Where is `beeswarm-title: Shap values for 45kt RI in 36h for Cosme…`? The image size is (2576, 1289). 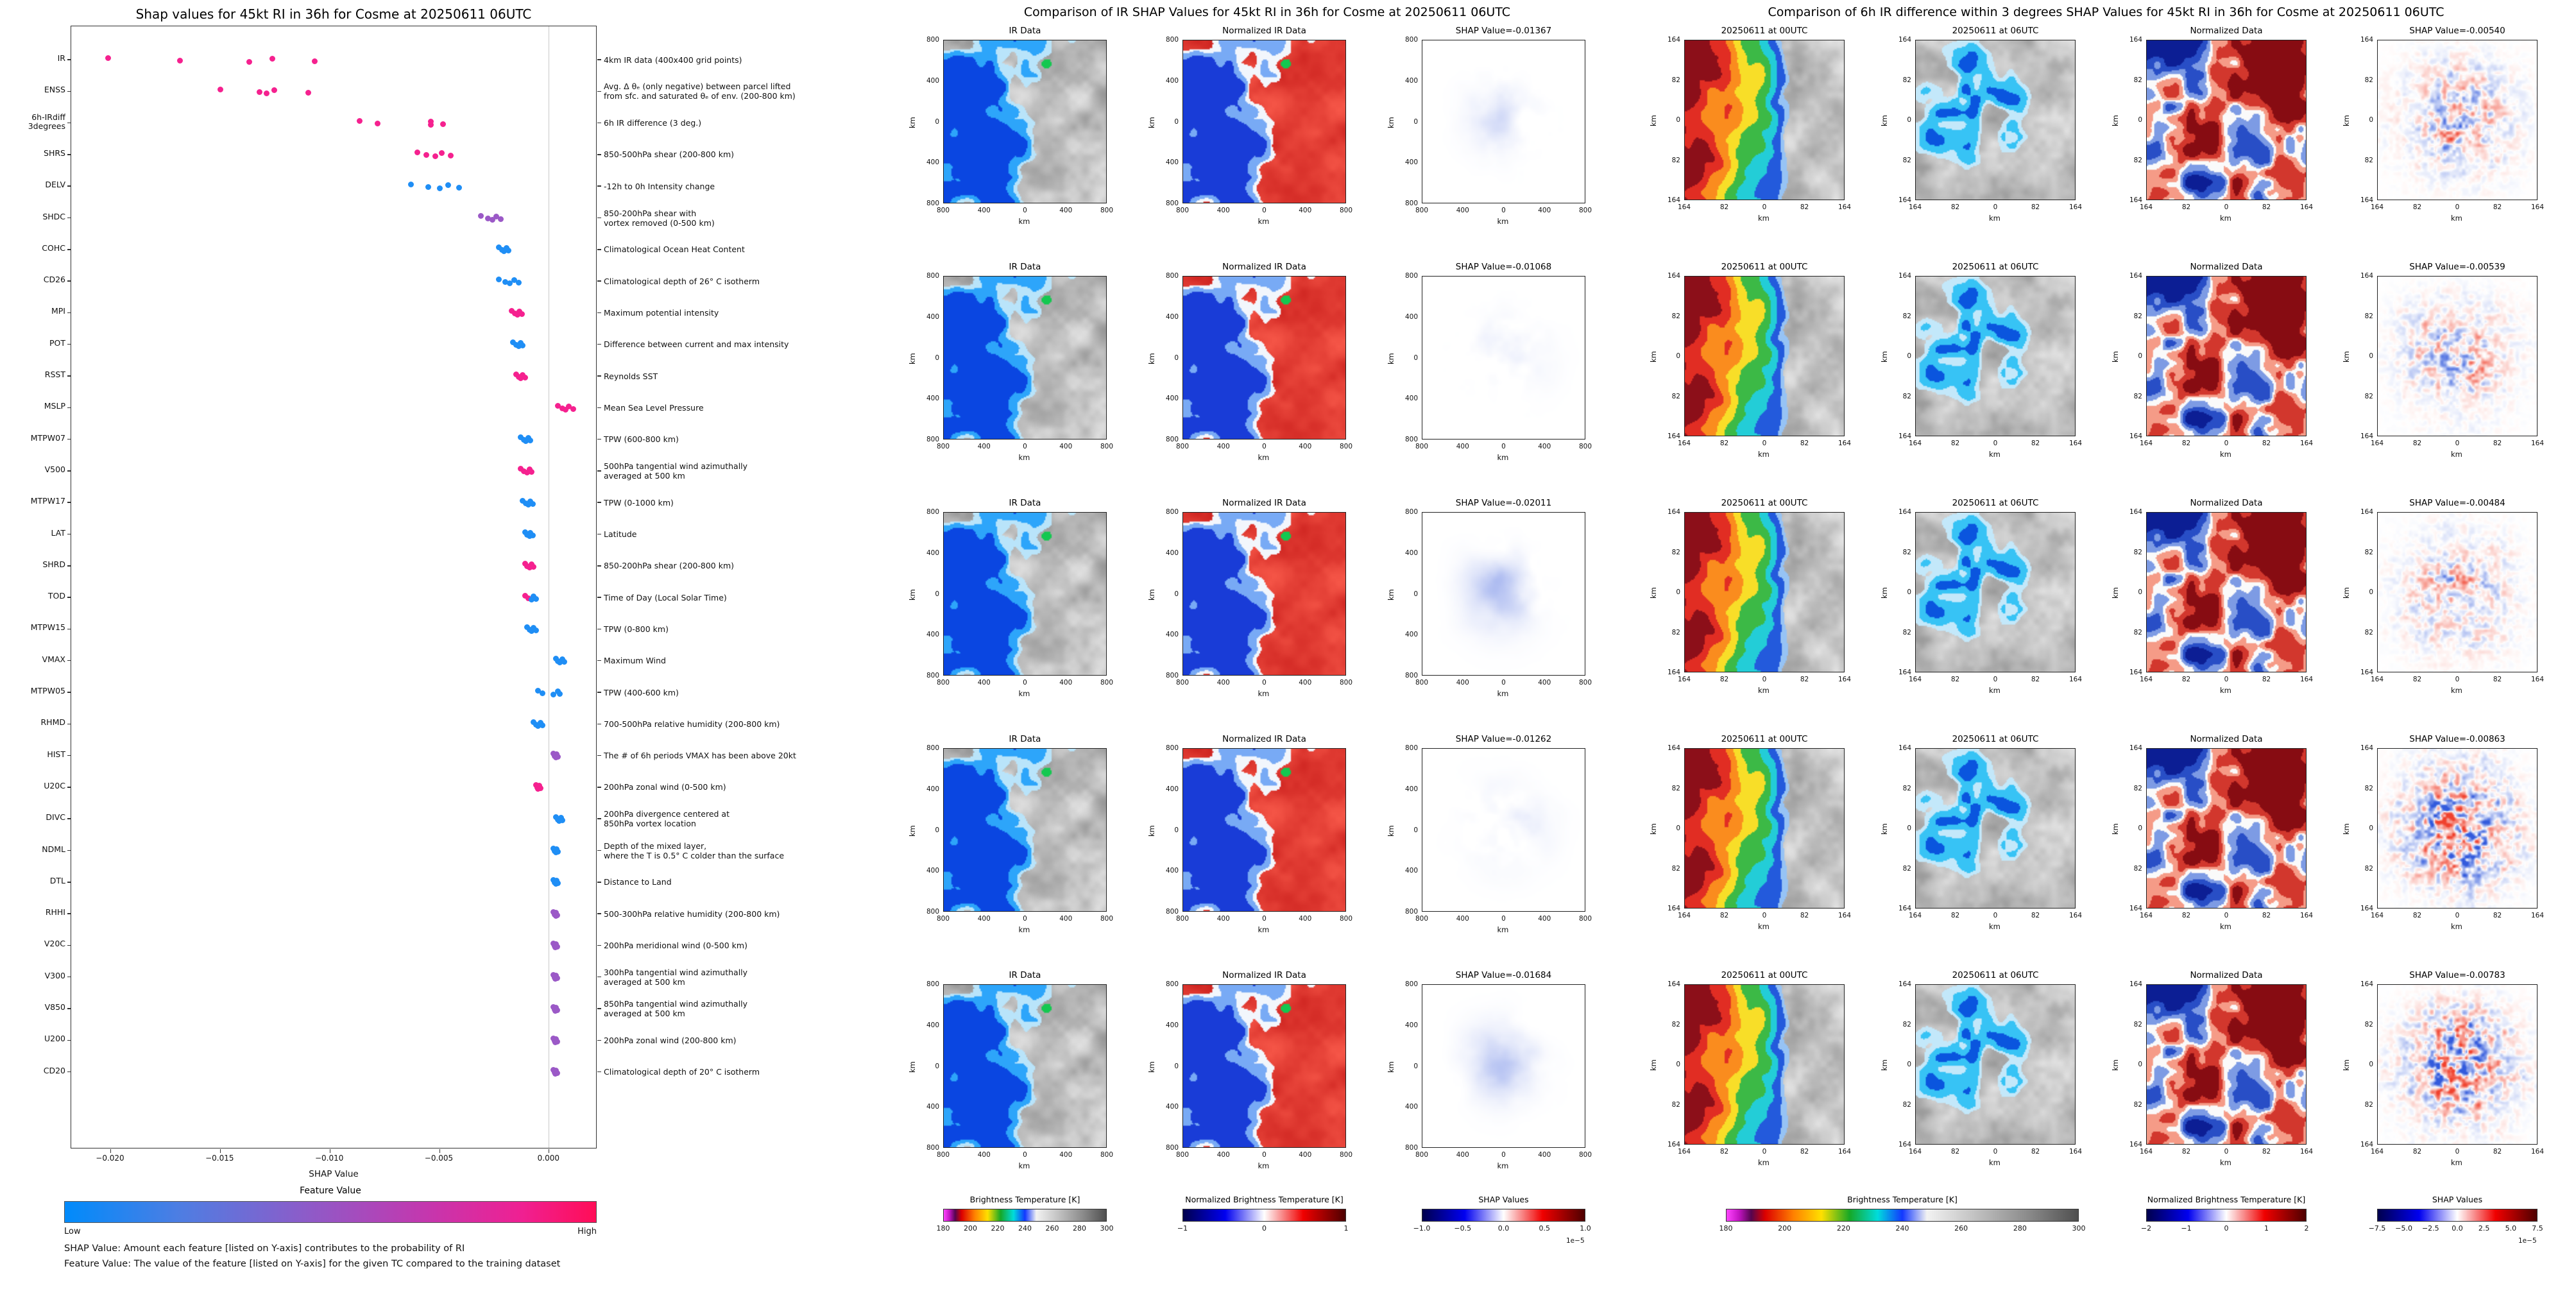
beeswarm-title: Shap values for 45kt RI in 36h for Cosme… is located at coordinates (333, 14).